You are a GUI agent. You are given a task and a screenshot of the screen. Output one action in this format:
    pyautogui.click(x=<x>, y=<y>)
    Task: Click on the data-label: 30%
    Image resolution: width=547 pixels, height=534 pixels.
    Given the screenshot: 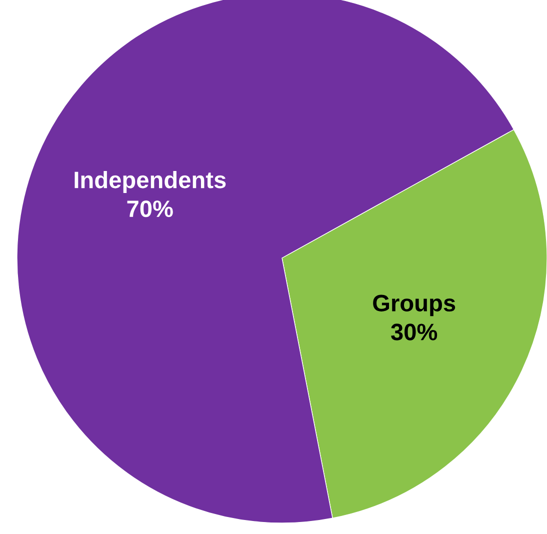 What is the action you would take?
    pyautogui.click(x=414, y=332)
    